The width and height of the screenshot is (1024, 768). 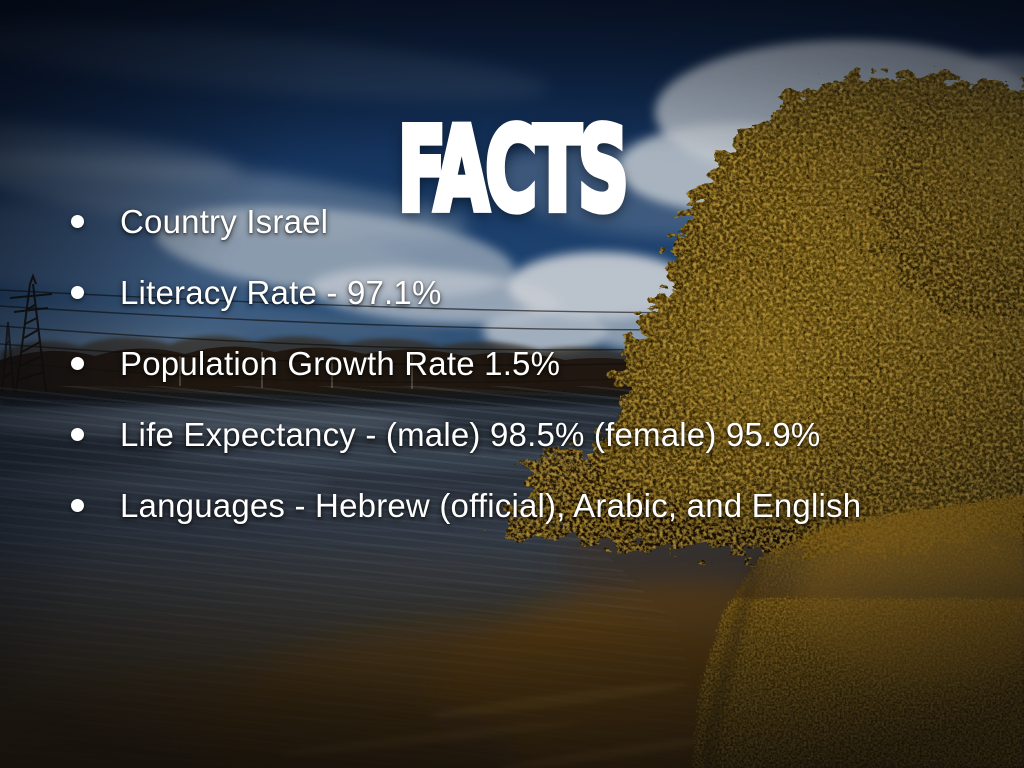 I want to click on slide-title-text: FACTS, so click(x=513, y=169).